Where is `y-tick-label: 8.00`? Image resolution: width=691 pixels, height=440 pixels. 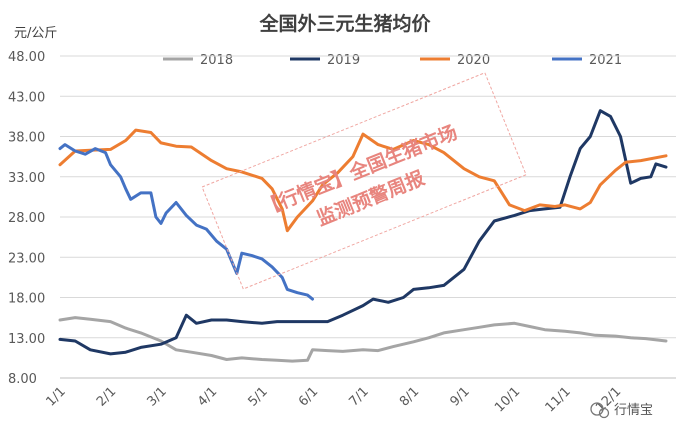
y-tick-label: 8.00 is located at coordinates (22, 379).